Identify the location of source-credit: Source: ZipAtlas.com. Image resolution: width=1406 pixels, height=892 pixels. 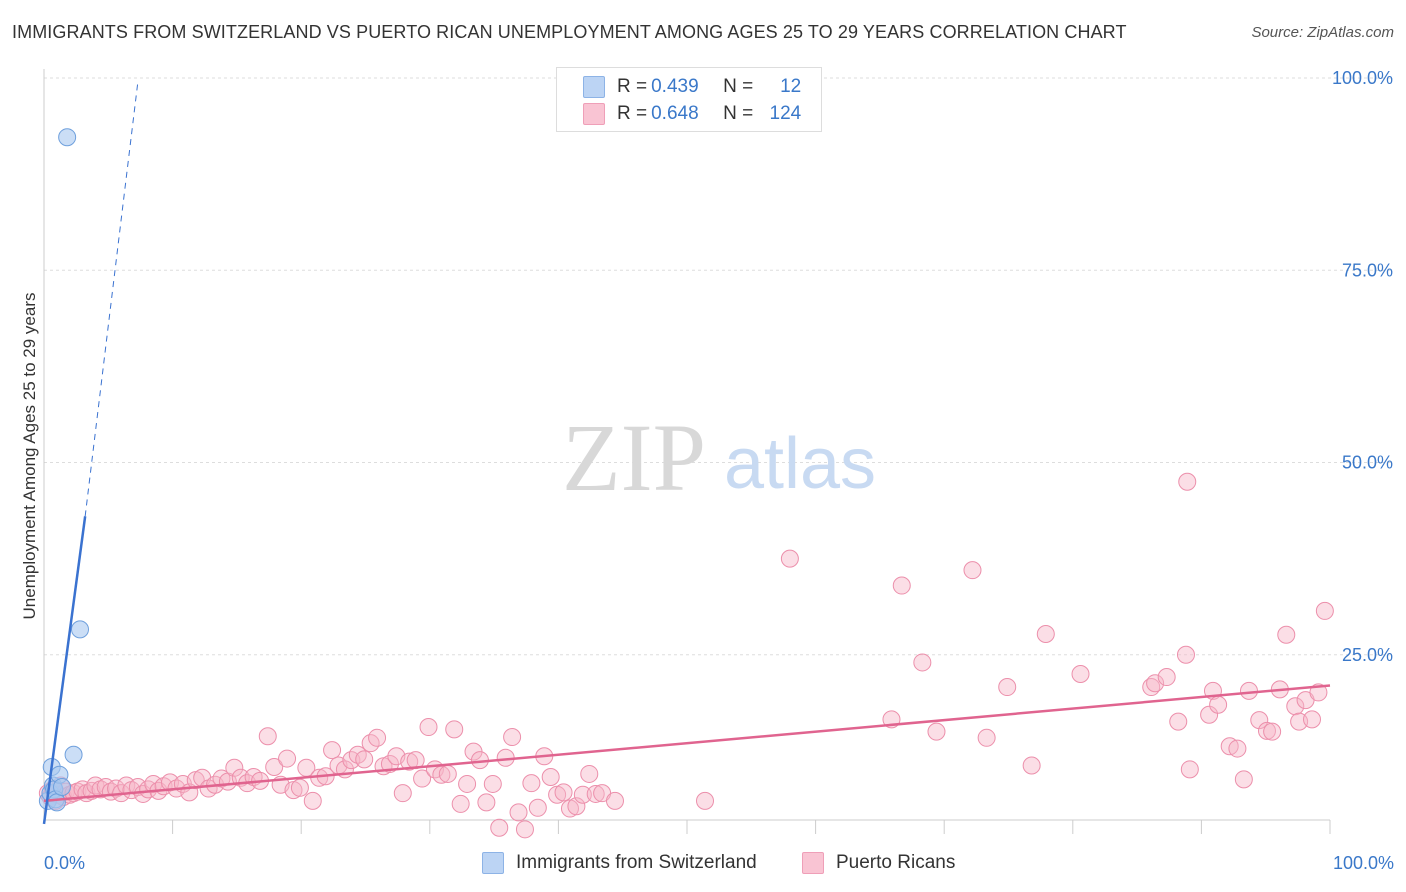
(1322, 32).